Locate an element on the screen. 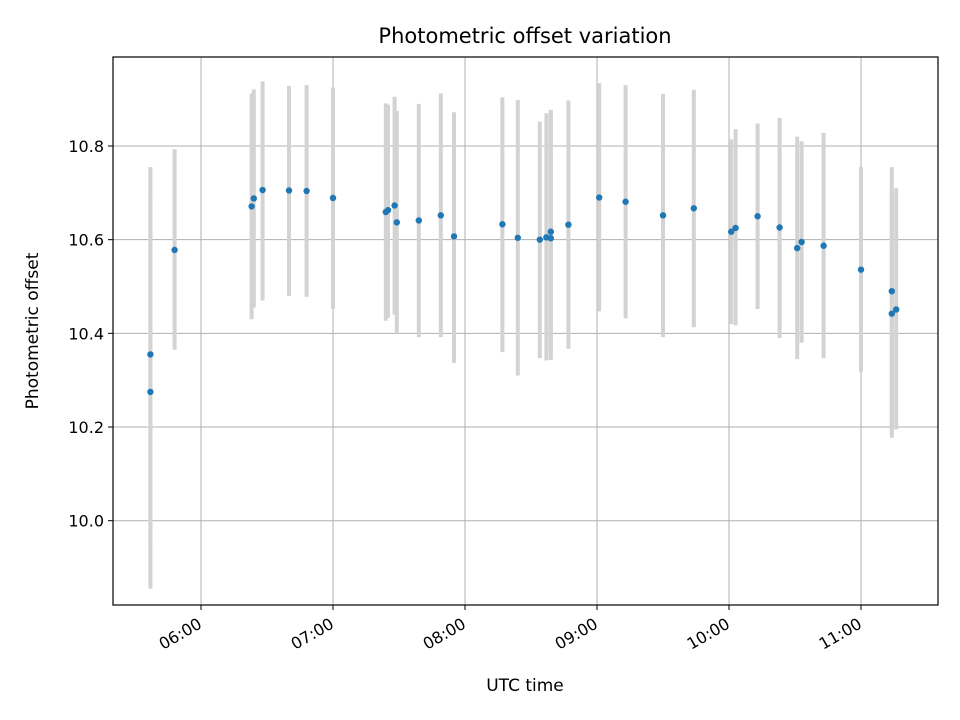 The image size is (960, 720). y-tick-label: 10.8 is located at coordinates (86, 146).